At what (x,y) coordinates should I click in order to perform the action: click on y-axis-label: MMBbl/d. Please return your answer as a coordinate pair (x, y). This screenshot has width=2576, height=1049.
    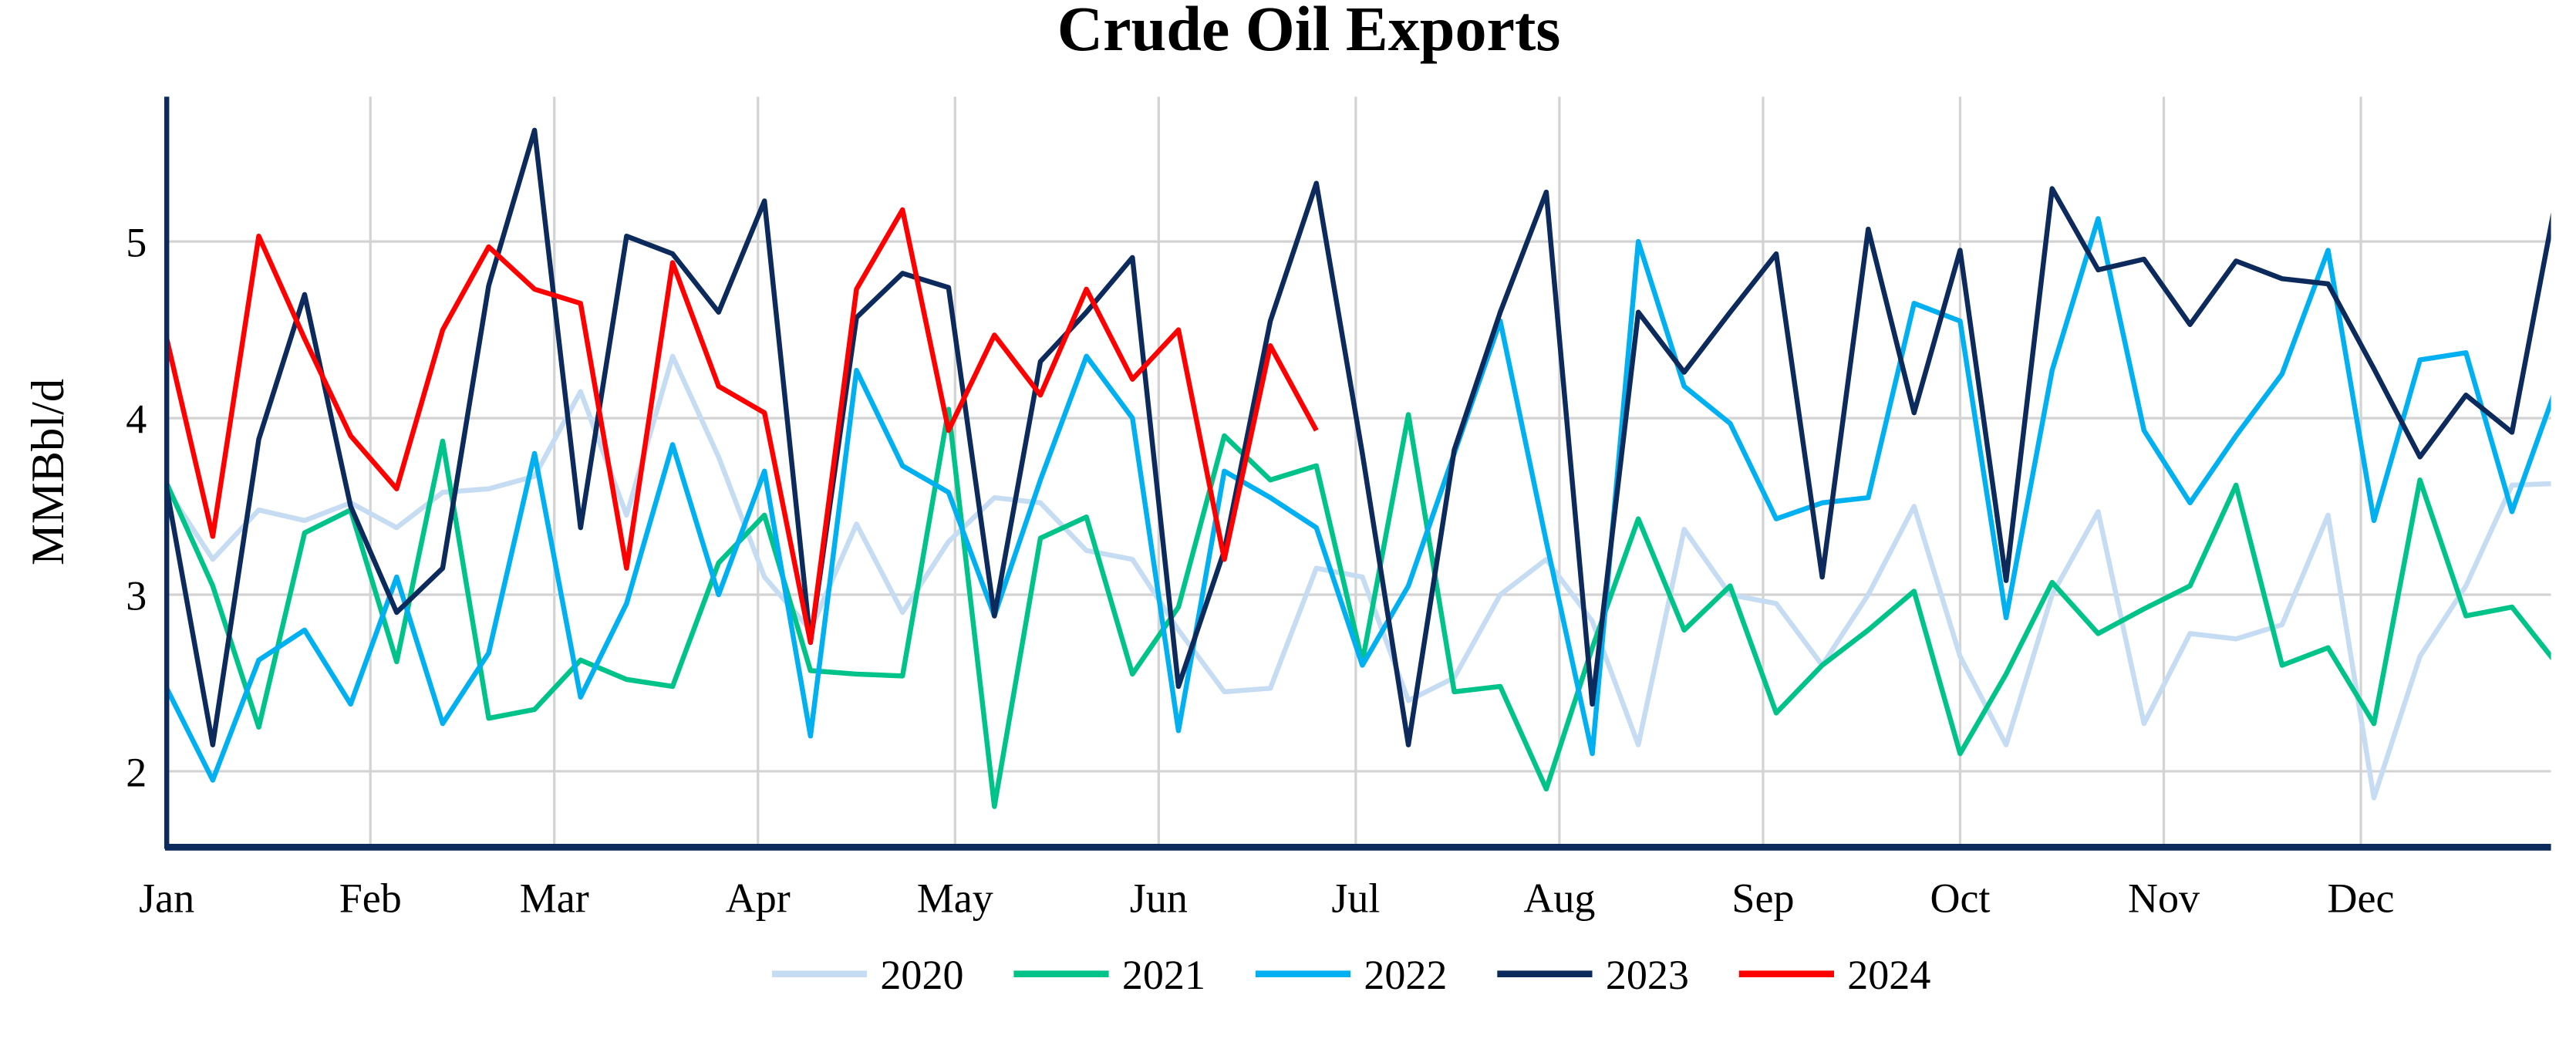
    Looking at the image, I should click on (48, 472).